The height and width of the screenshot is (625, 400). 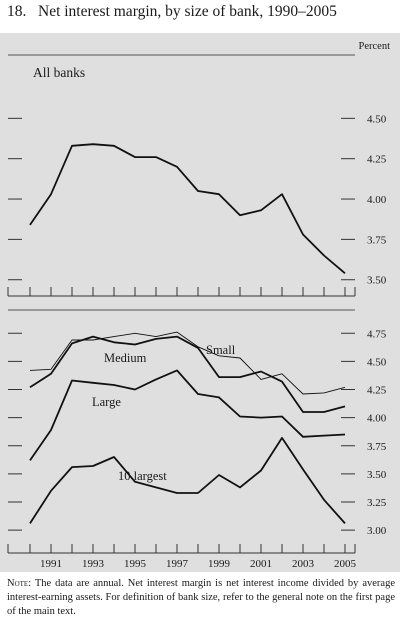 I want to click on bottom-xtick-label: 1993, so click(x=93, y=564).